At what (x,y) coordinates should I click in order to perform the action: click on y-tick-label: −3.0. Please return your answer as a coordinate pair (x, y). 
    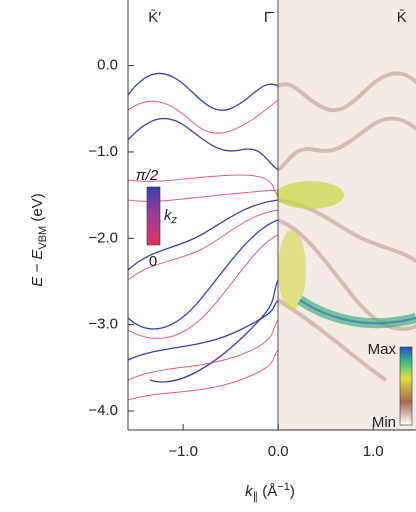
    Looking at the image, I should click on (103, 324).